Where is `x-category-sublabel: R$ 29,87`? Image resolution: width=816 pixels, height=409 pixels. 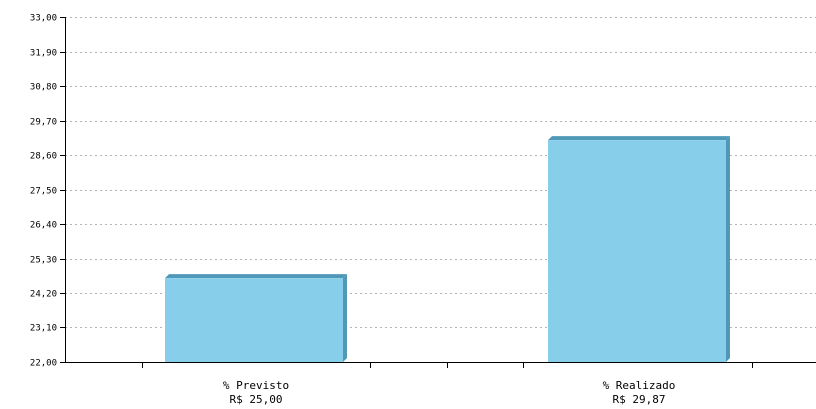 x-category-sublabel: R$ 29,87 is located at coordinates (639, 399).